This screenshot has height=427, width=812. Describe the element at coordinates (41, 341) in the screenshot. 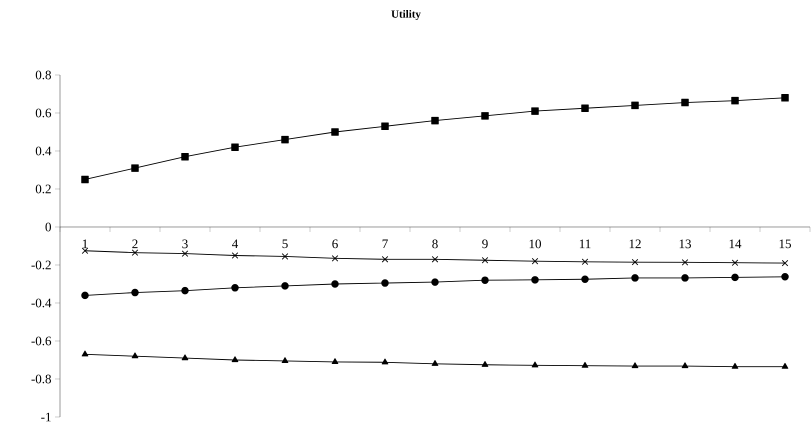

I see `y-tick-label: -0.6` at that location.